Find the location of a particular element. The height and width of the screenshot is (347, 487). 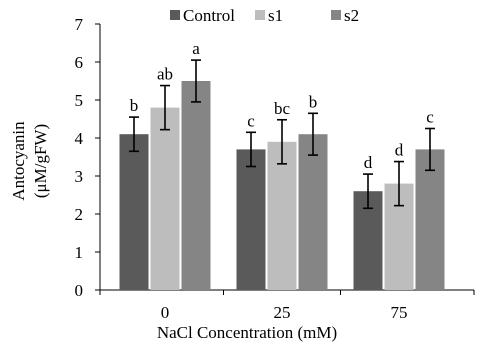

legend: Control s1 s2 is located at coordinates (264, 15).